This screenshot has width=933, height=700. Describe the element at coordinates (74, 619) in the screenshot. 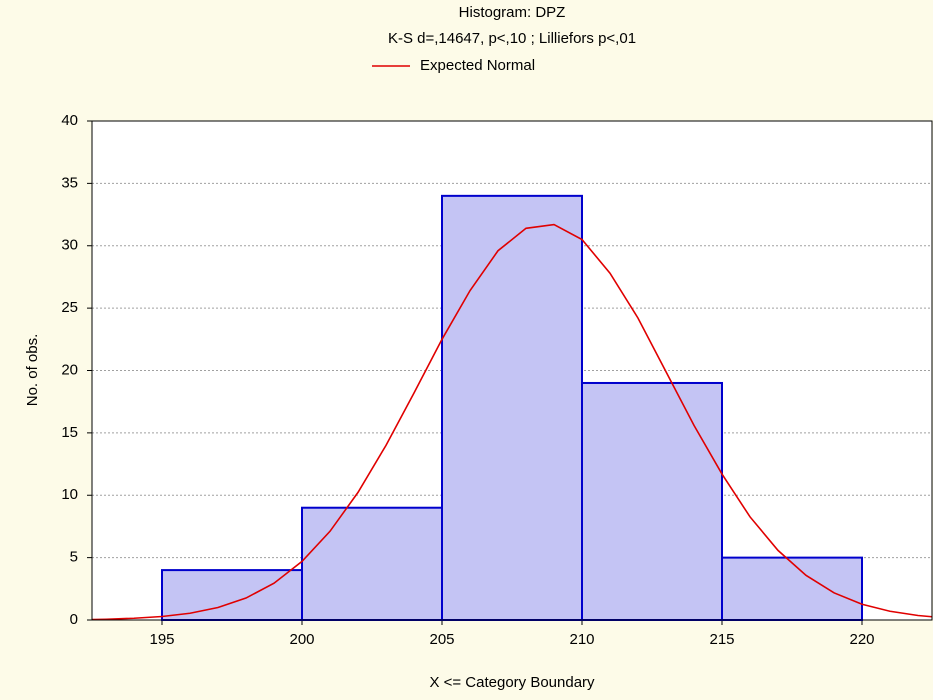

I see `y-tick-label: 0` at that location.